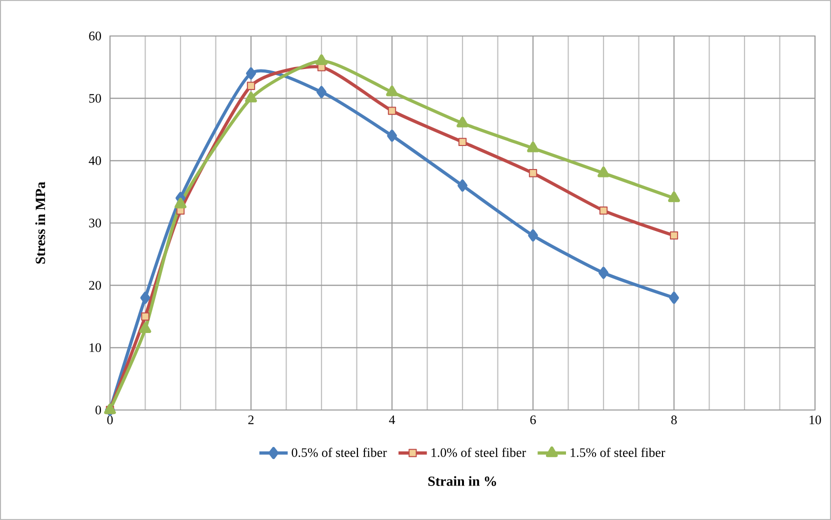 Image resolution: width=831 pixels, height=520 pixels. What do you see at coordinates (479, 453) in the screenshot?
I see `legend-label: 1.0% of steel fiber` at bounding box center [479, 453].